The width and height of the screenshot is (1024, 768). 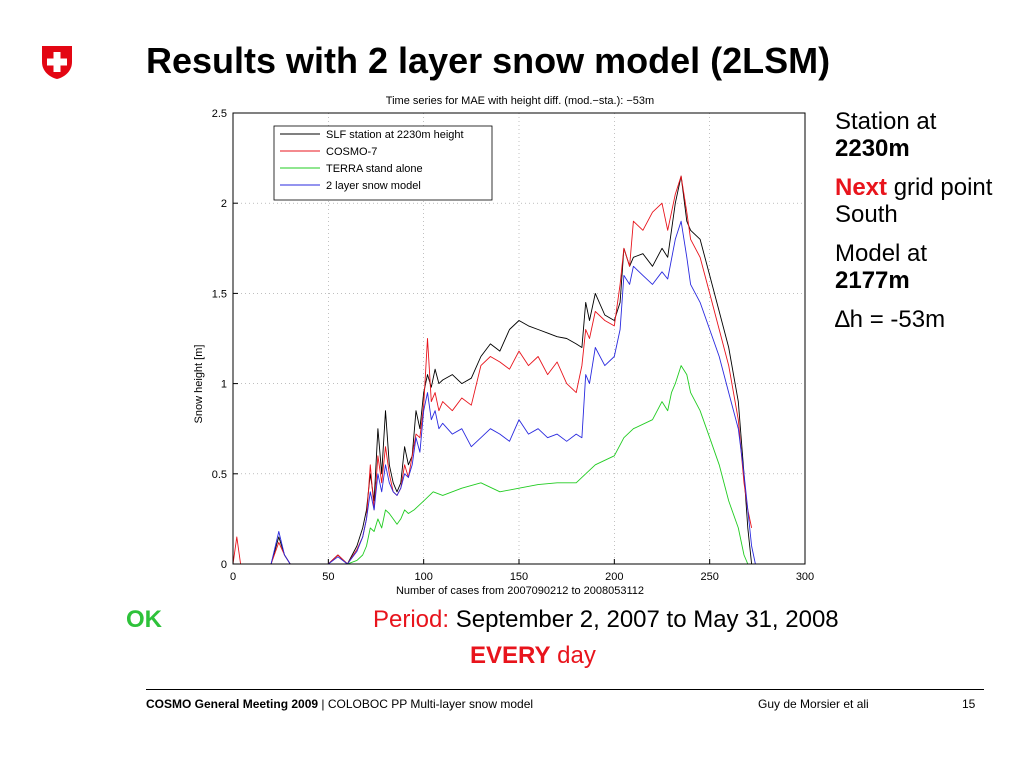 What do you see at coordinates (969, 704) in the screenshot?
I see `footer-page-number: 15` at bounding box center [969, 704].